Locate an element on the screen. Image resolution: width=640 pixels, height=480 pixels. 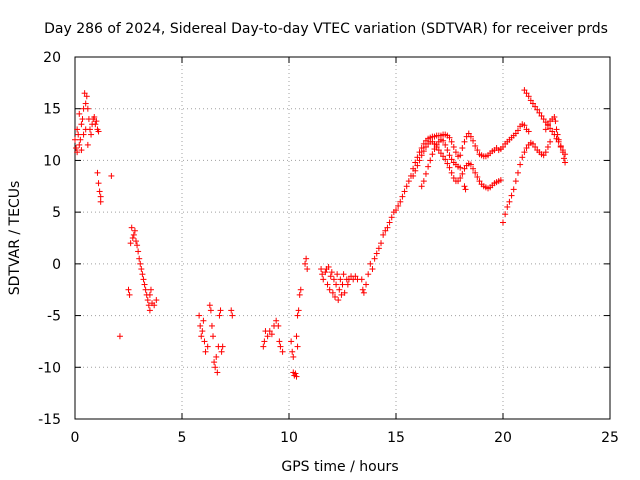
x-axis-label: GPS time / hours is located at coordinates (339, 467).